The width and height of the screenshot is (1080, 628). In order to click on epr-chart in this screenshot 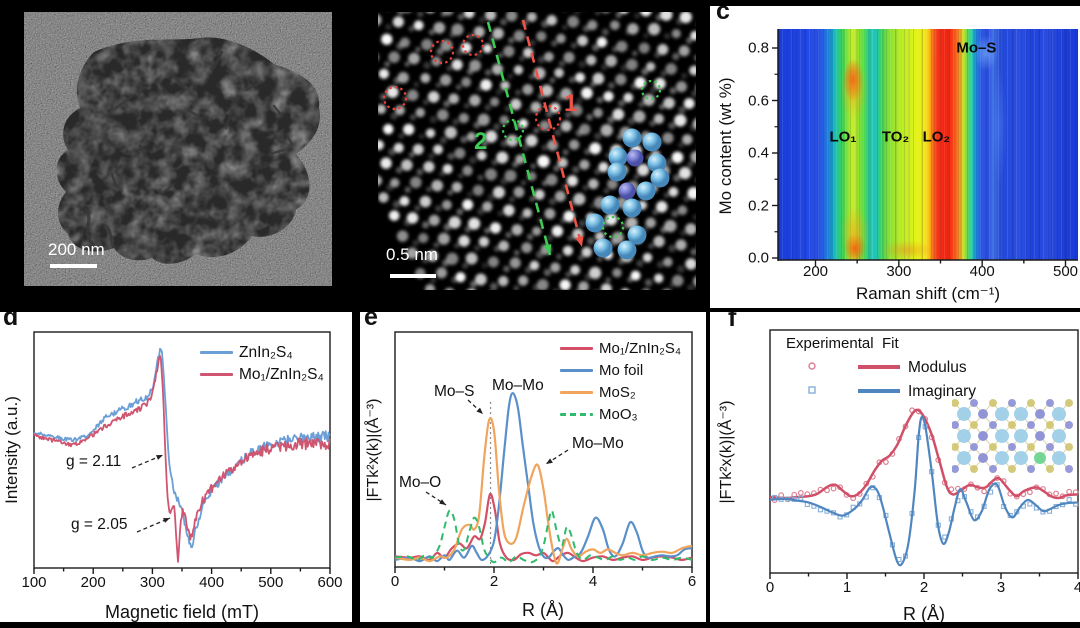, I will do `click(182, 452)`.